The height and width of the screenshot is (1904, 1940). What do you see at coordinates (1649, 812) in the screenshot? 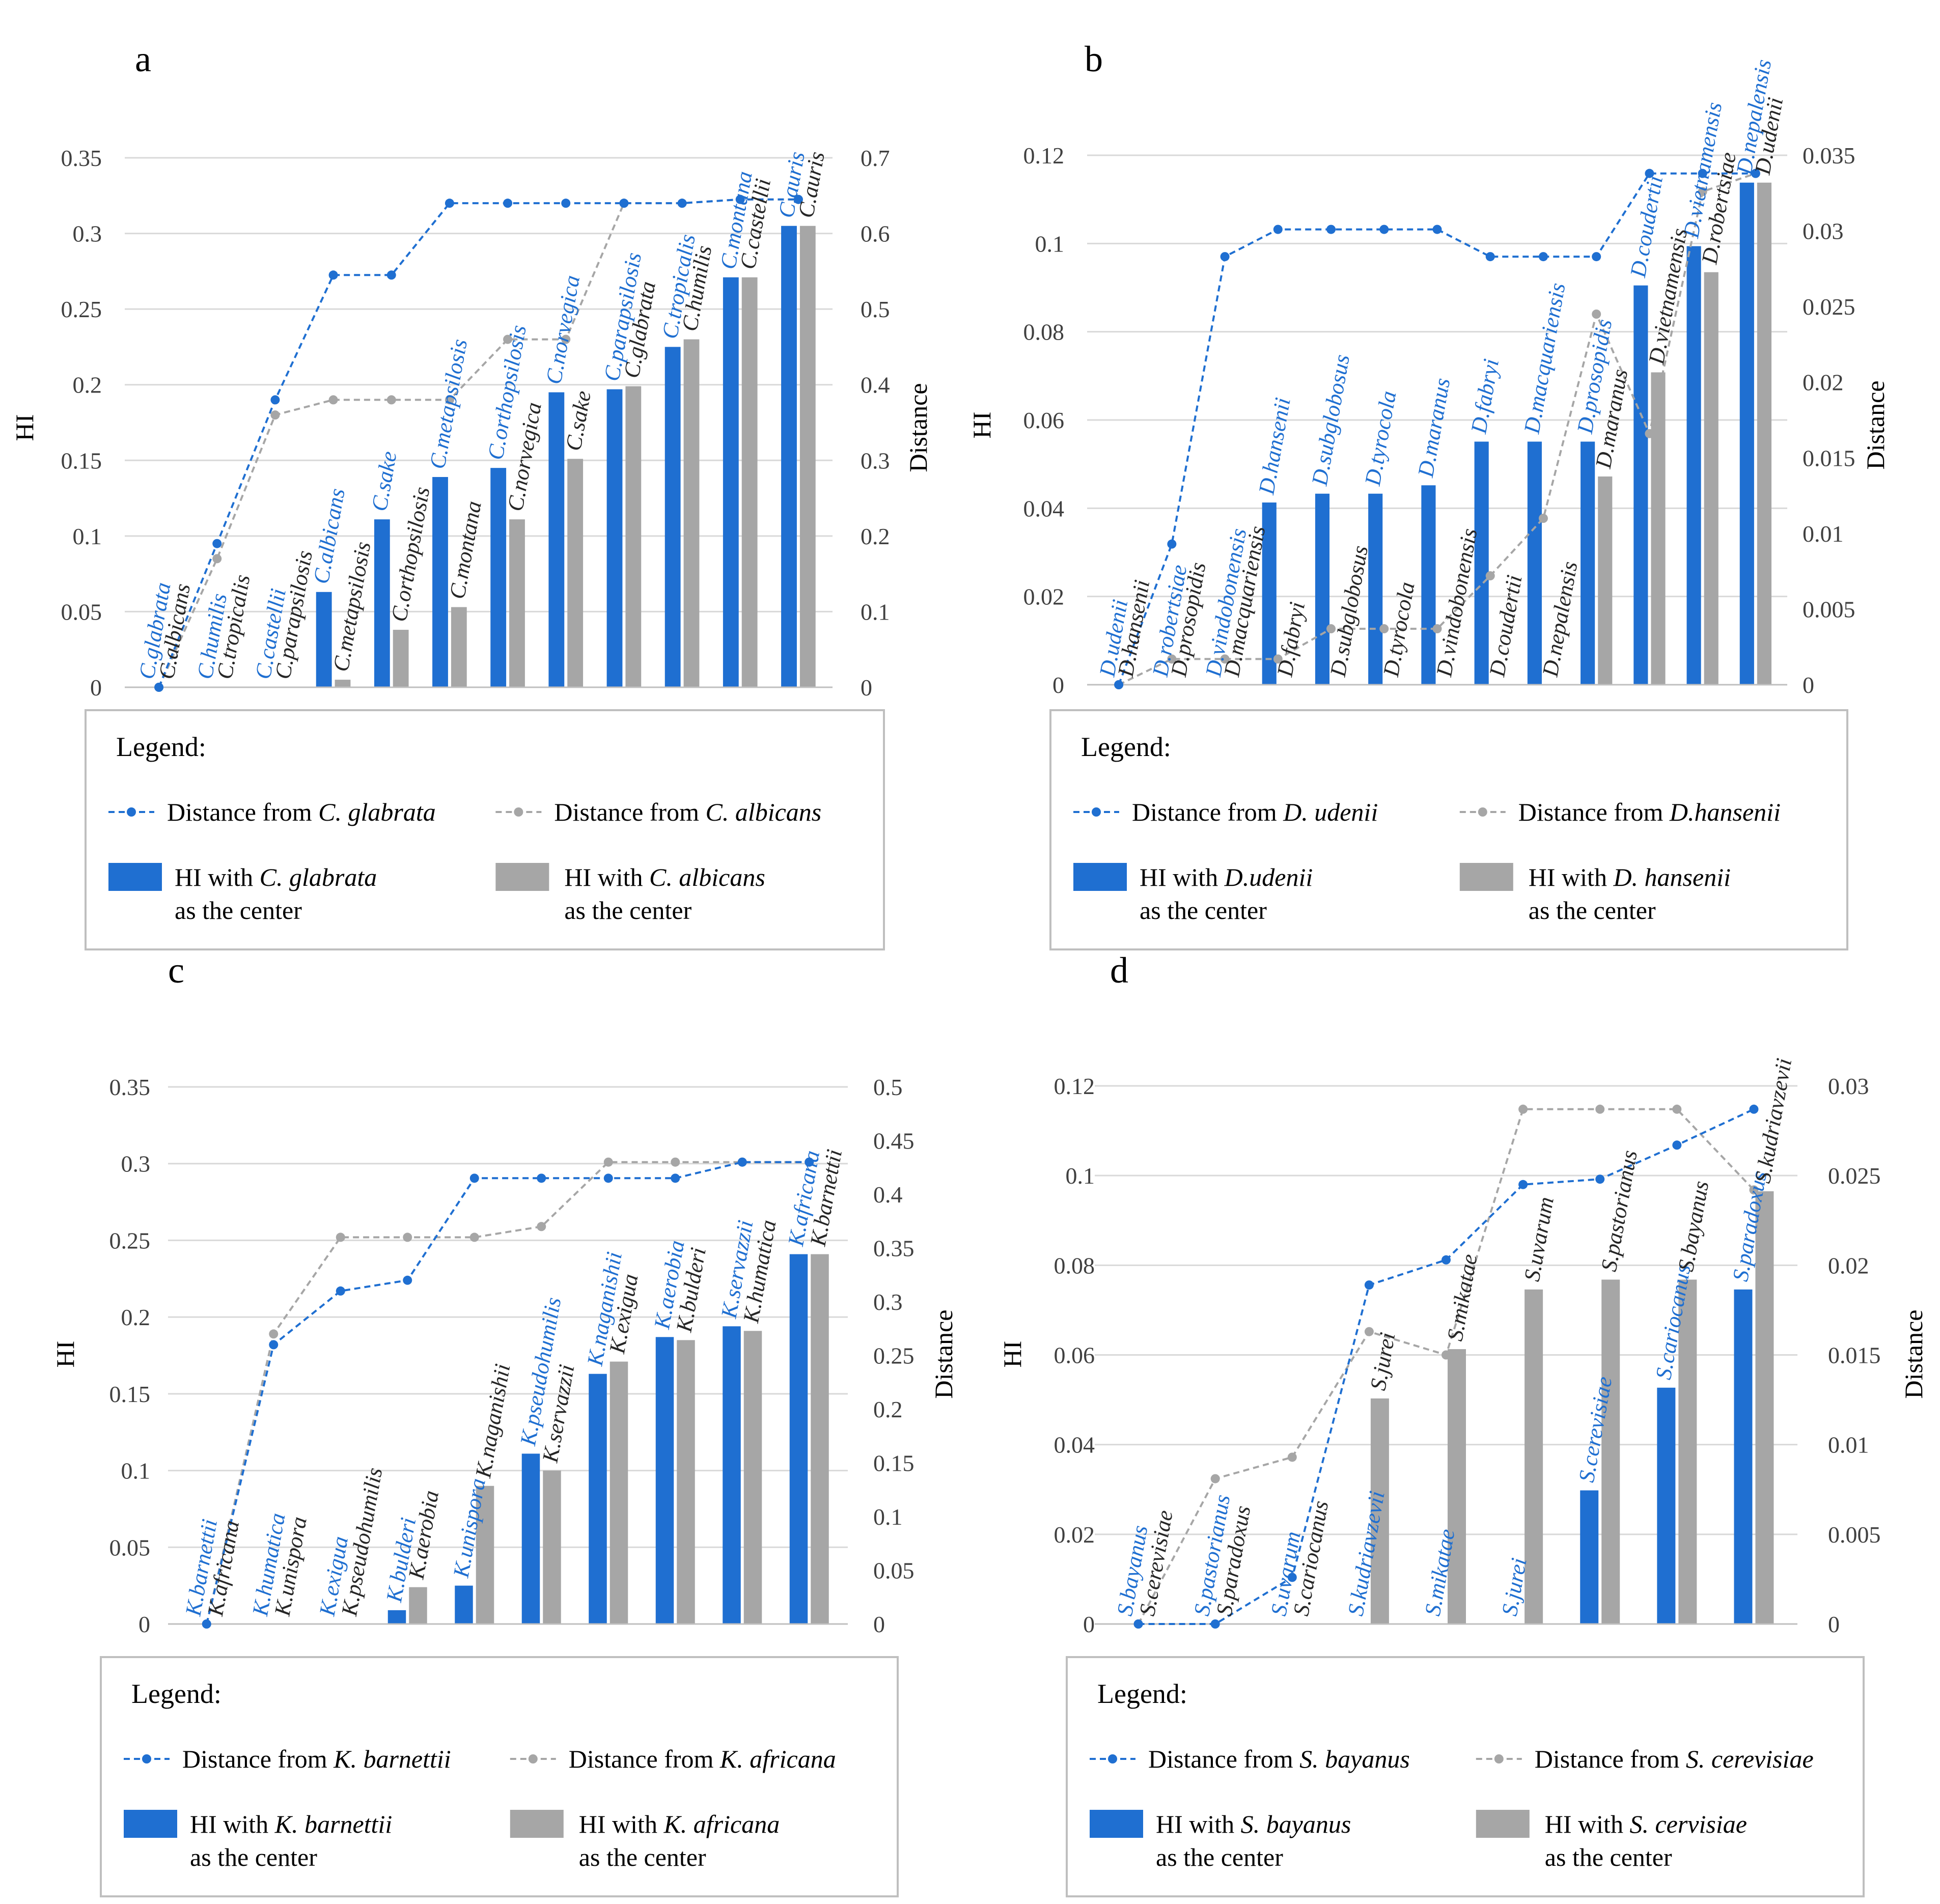
I see `legend-distance-gray: Distance from D.hansenii` at bounding box center [1649, 812].